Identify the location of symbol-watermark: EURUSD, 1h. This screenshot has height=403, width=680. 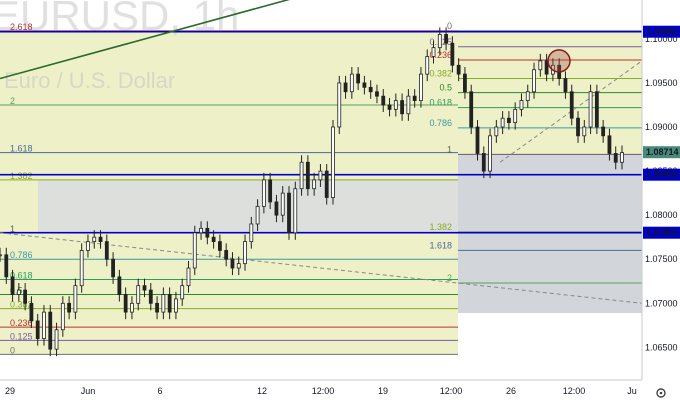
(119, 19).